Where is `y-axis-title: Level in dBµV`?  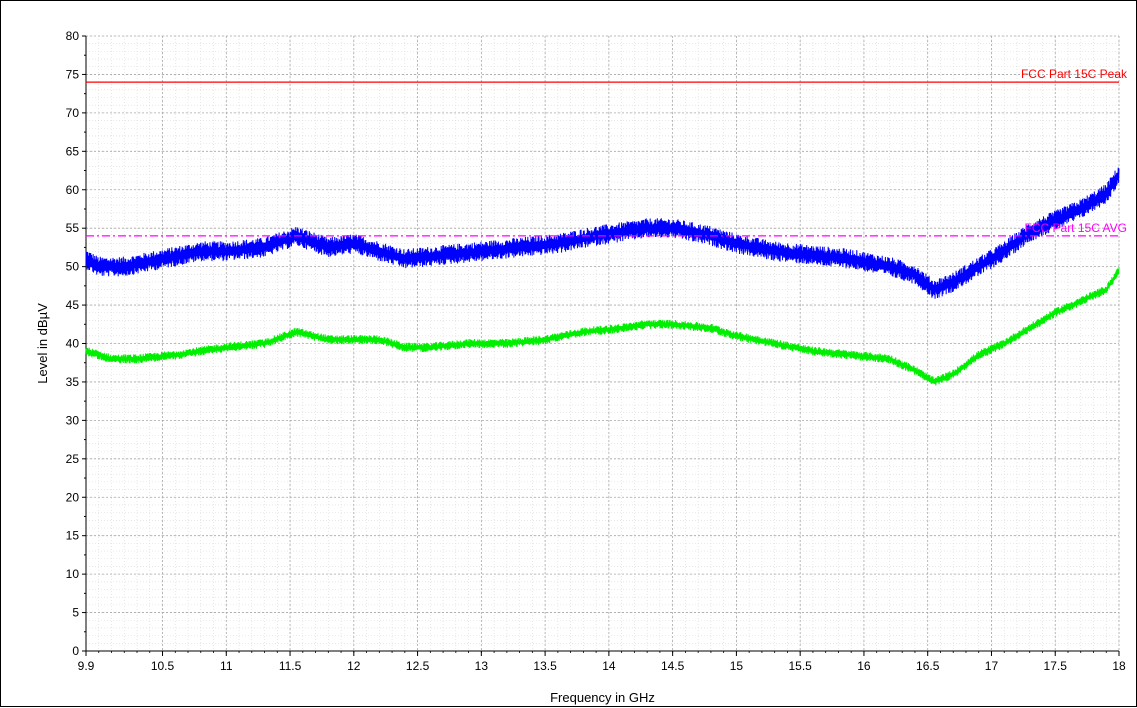 y-axis-title: Level in dBµV is located at coordinates (42, 343).